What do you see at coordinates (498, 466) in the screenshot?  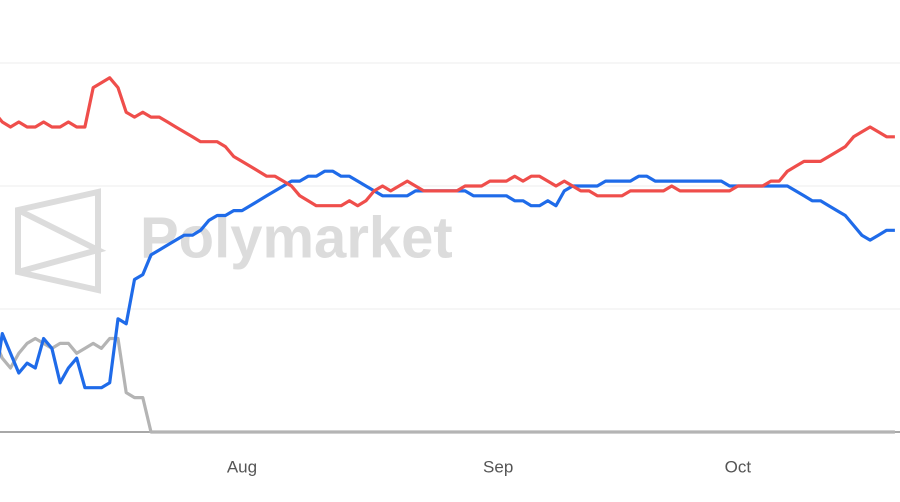 I see `x-tick-label: Sep` at bounding box center [498, 466].